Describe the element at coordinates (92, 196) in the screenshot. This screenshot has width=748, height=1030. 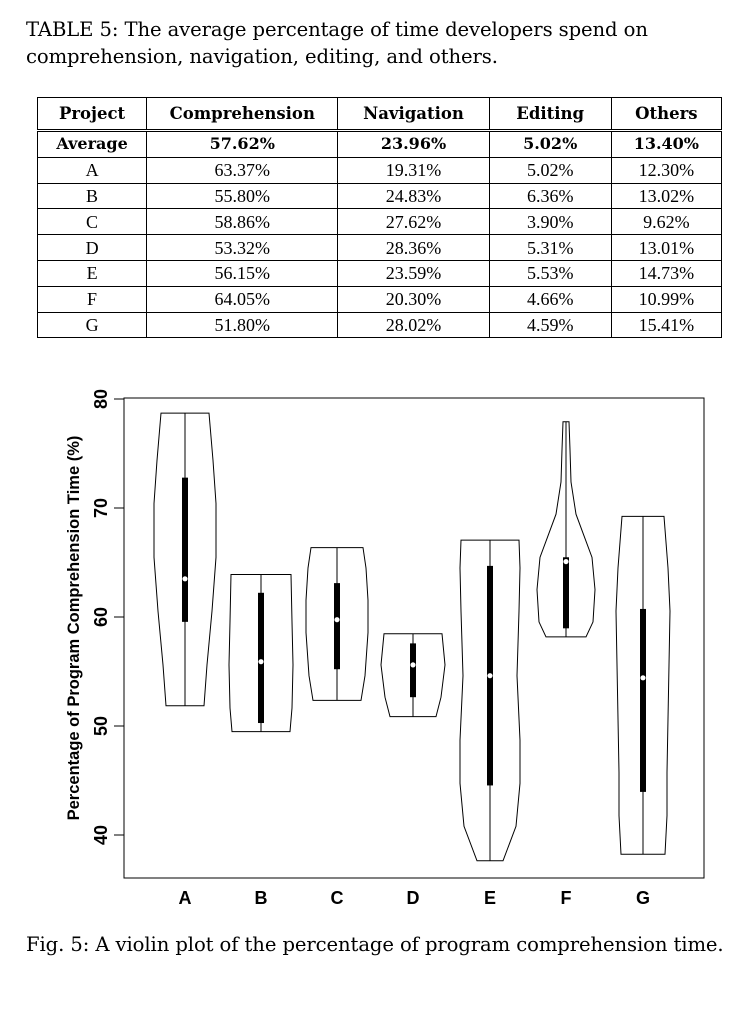
I see `table-cell: B` at that location.